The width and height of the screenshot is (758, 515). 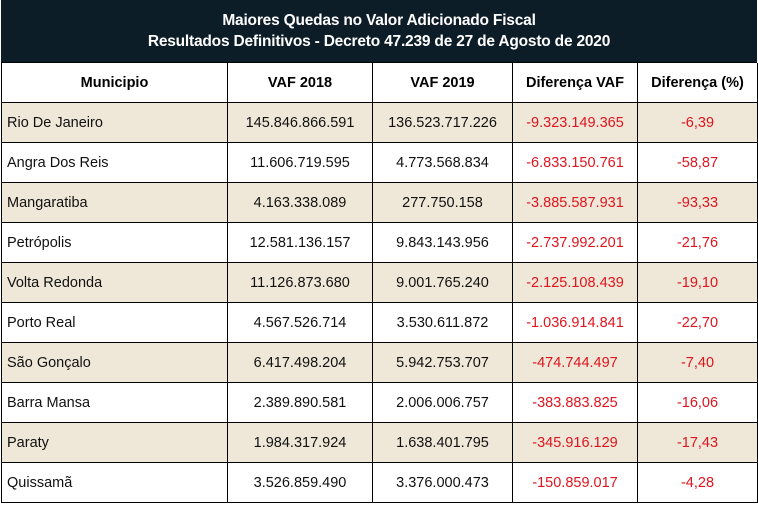 What do you see at coordinates (697, 242) in the screenshot?
I see `cell-diferenca-pct: -21,76` at bounding box center [697, 242].